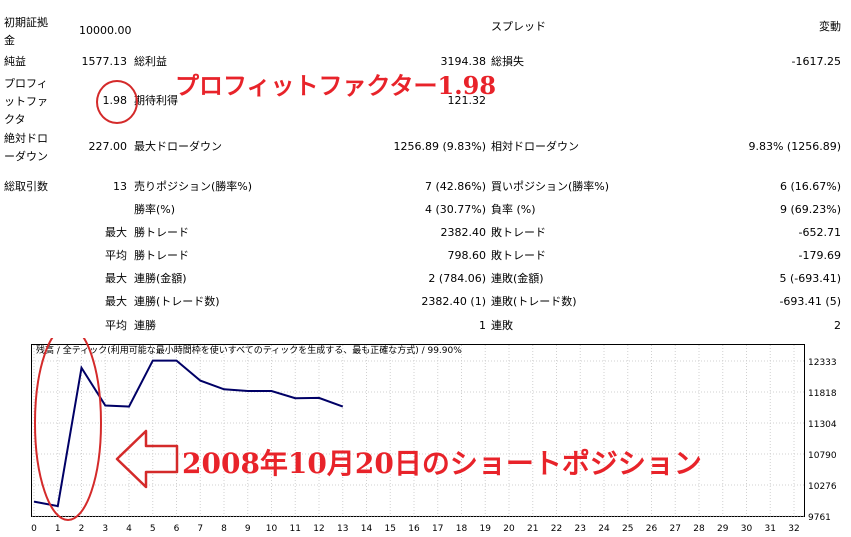 This screenshot has width=851, height=537. Describe the element at coordinates (150, 61) in the screenshot. I see `gross-profit-label: 総利益` at that location.